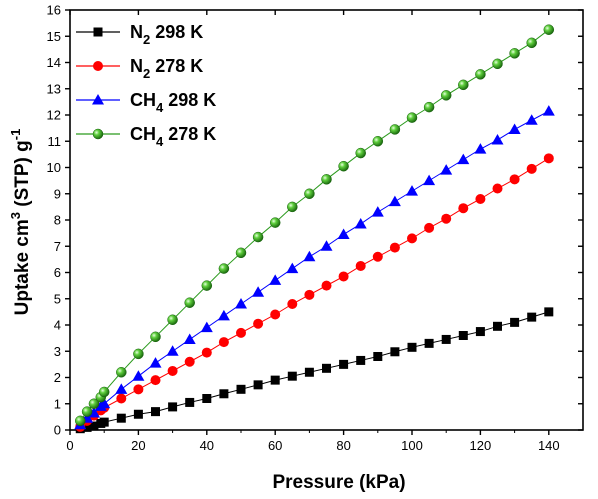 This screenshot has width=598, height=499. Describe the element at coordinates (15, 135) in the screenshot. I see `y-axis-title-sup2: -1` at that location.